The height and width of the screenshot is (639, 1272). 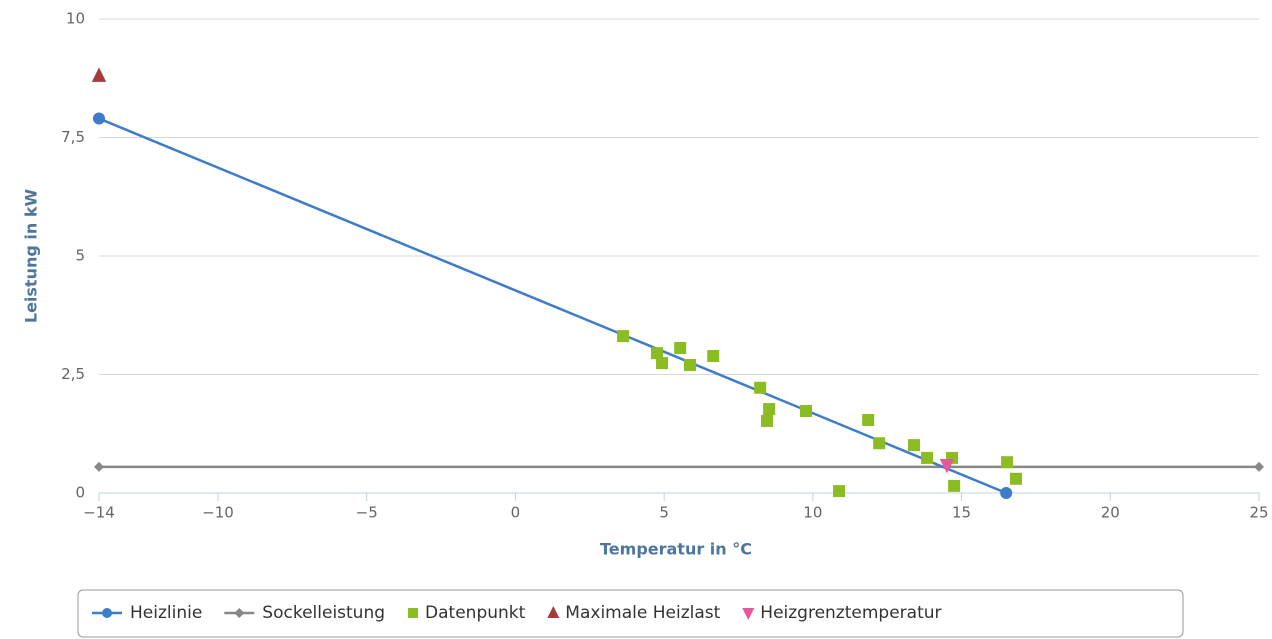 What do you see at coordinates (812, 513) in the screenshot?
I see `x-tick-label: 10` at bounding box center [812, 513].